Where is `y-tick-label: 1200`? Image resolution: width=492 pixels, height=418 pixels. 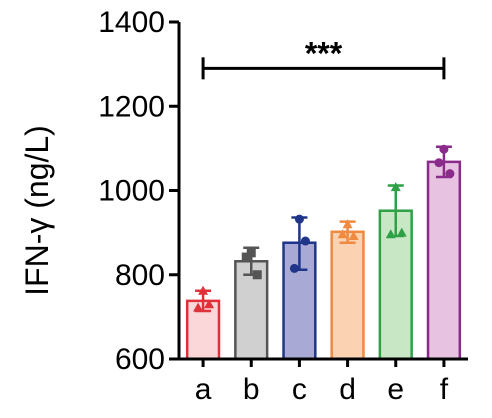 y-tick-label: 1200 is located at coordinates (131, 106).